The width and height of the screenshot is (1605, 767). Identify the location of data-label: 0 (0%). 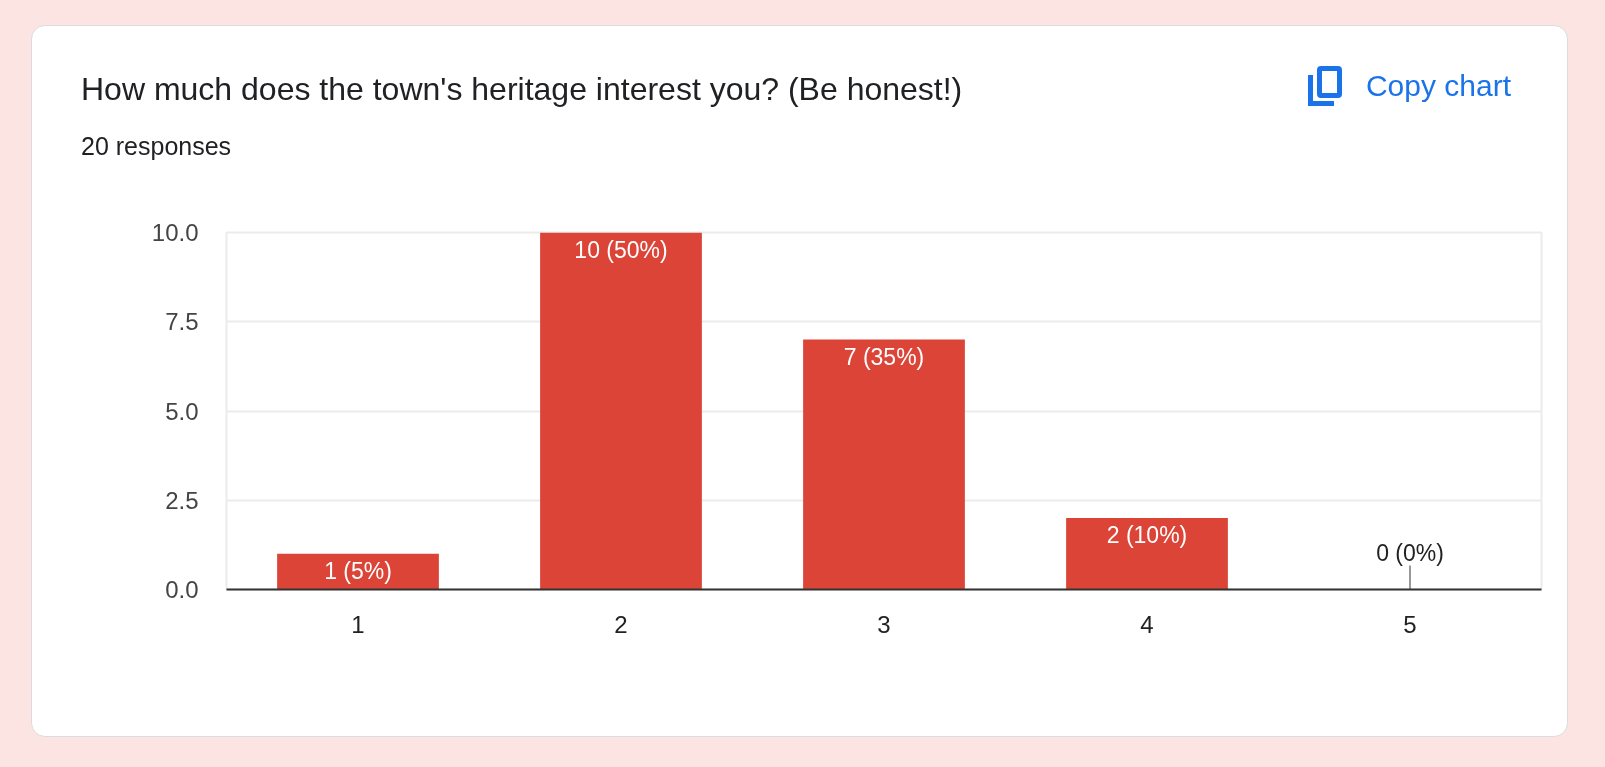
(1410, 552).